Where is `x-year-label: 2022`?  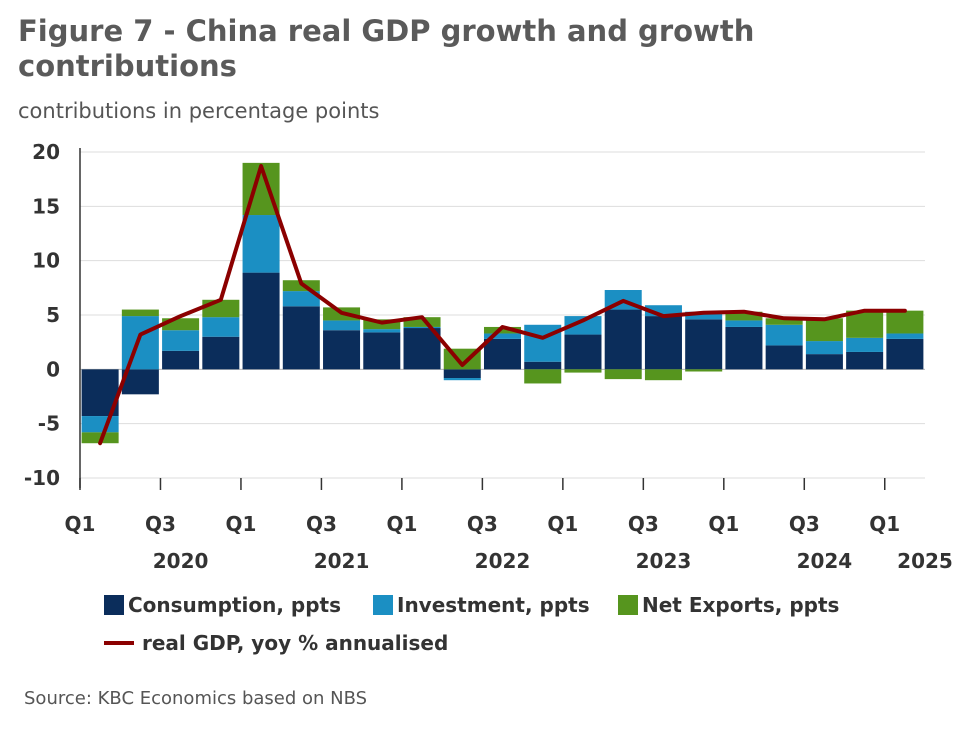
x-year-label: 2022 is located at coordinates (503, 561).